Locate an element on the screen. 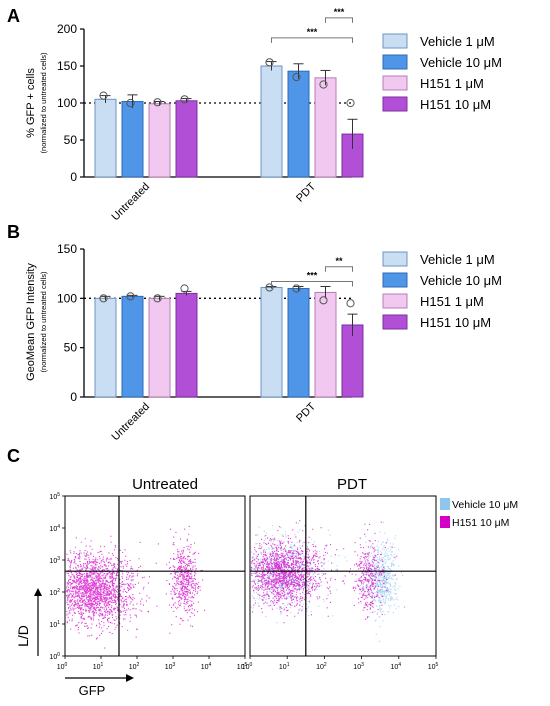  chart-b-ytick-label: 150 is located at coordinates (67, 249).